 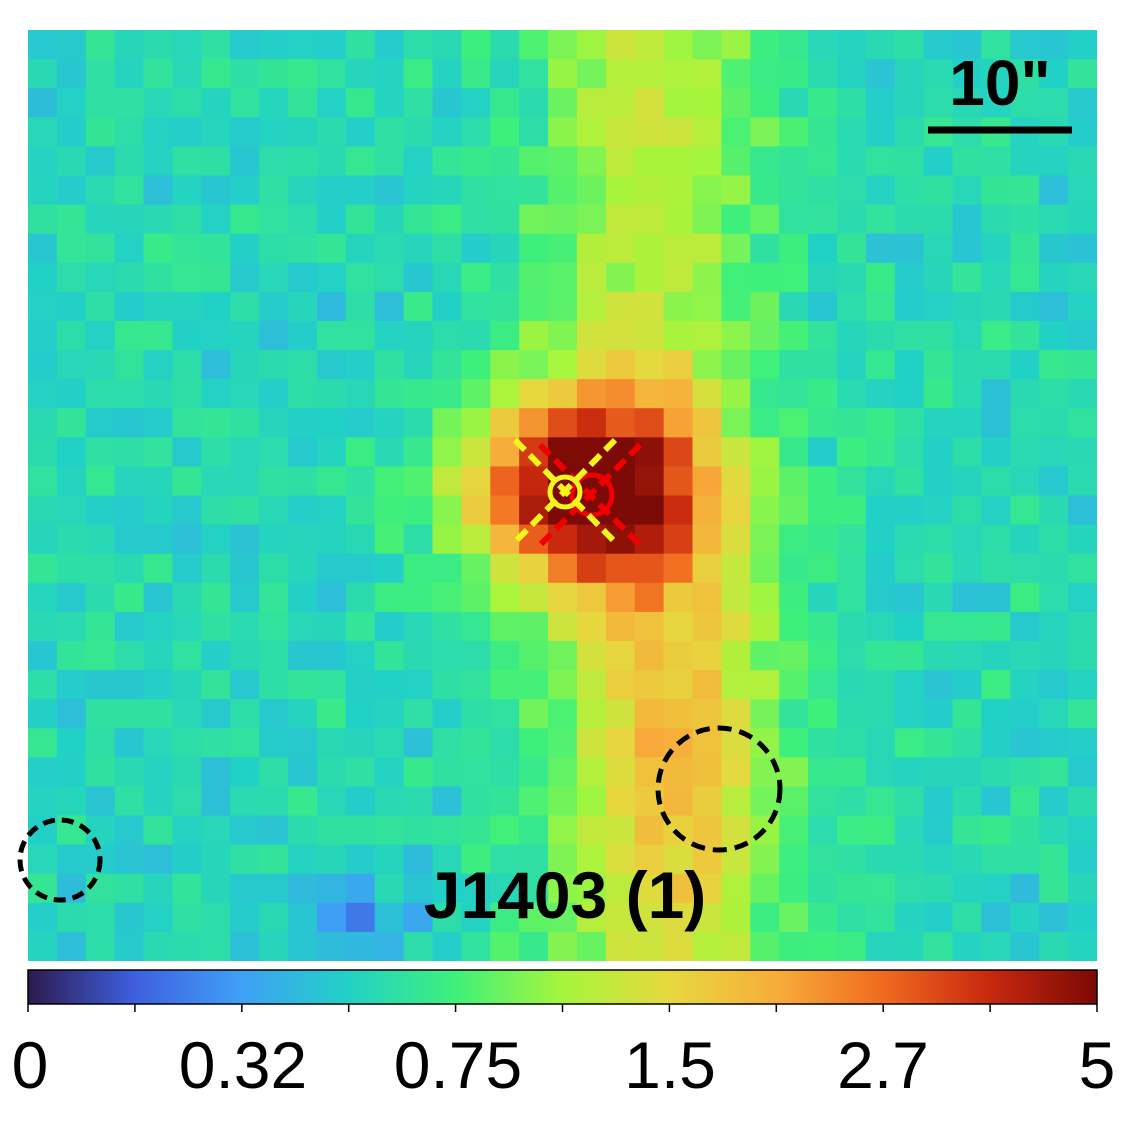 What do you see at coordinates (562, 987) in the screenshot?
I see `colorbar` at bounding box center [562, 987].